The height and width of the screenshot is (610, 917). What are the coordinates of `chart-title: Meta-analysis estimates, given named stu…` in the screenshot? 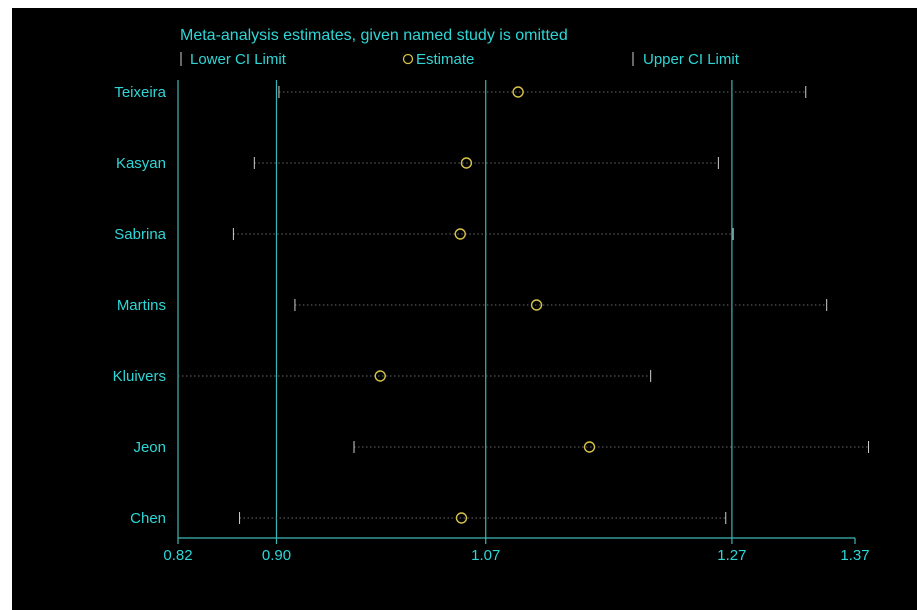 It's located at (374, 35).